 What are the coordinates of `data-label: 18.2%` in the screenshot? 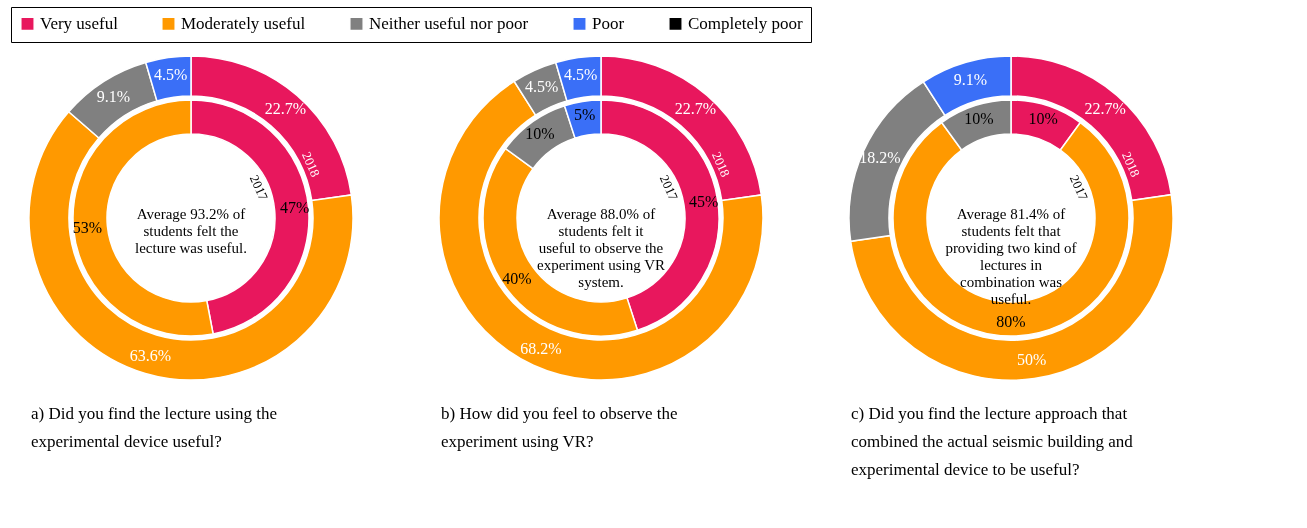 It's located at (880, 158).